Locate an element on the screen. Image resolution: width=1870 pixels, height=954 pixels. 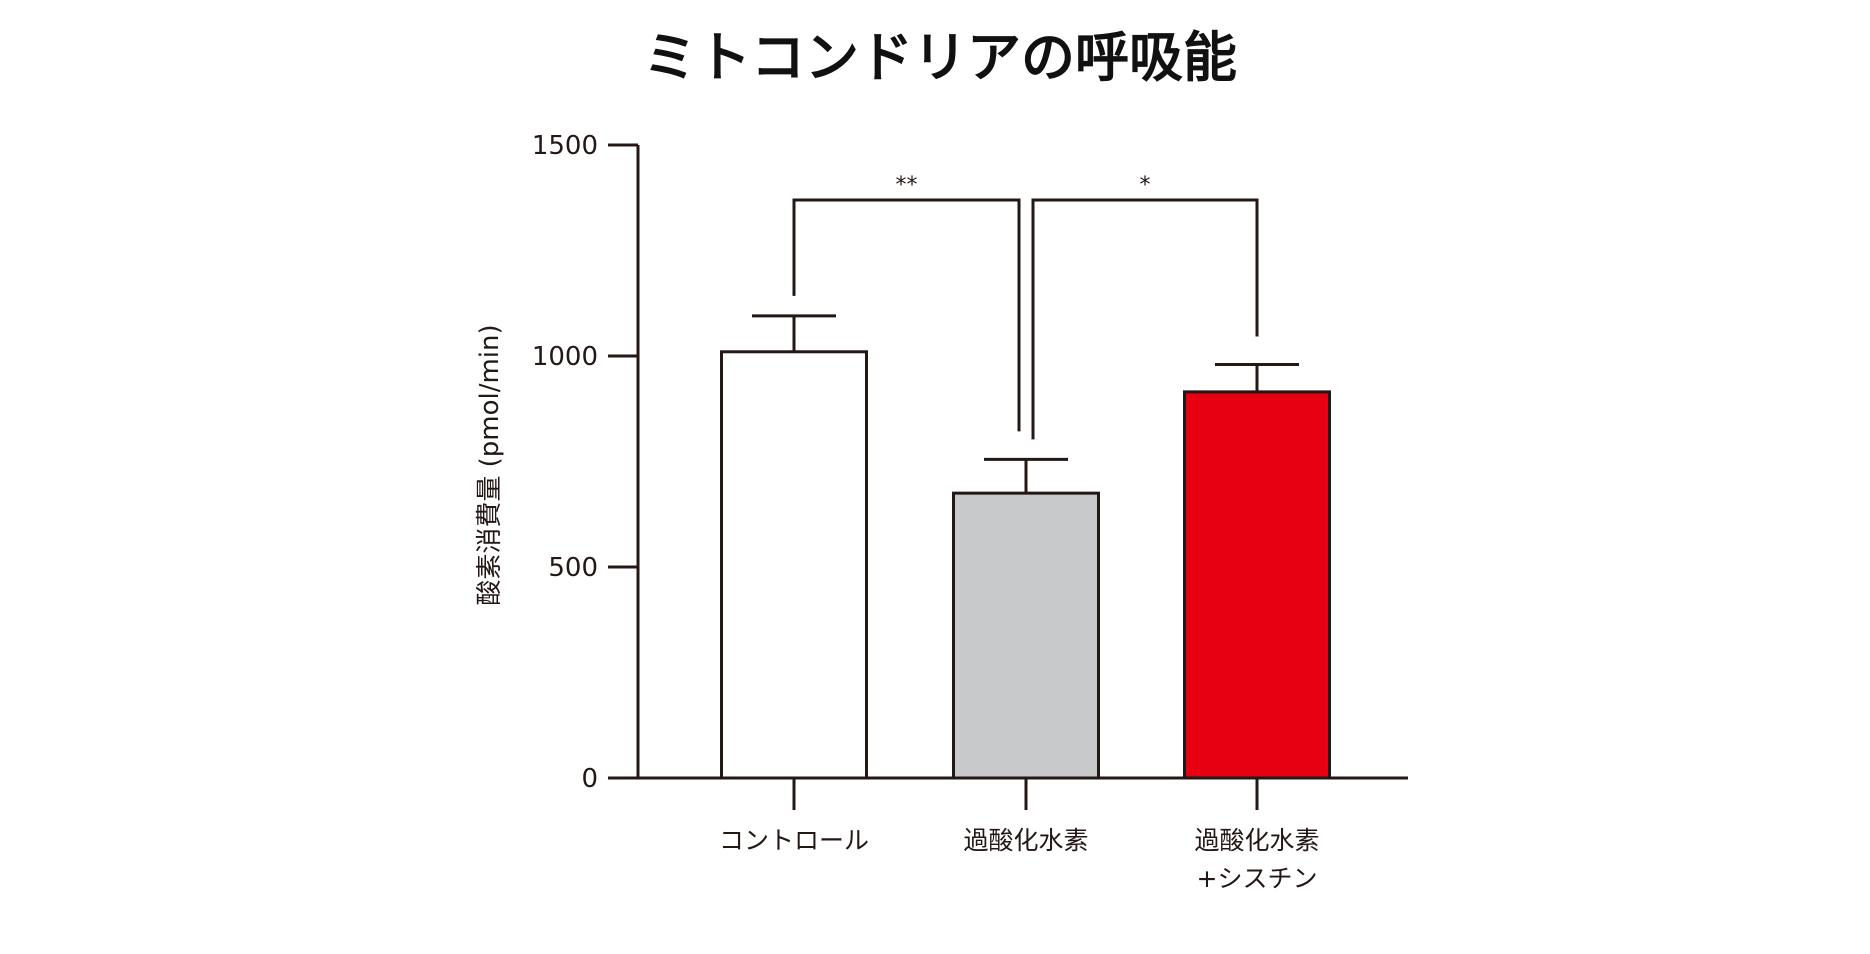
error-bars-layer is located at coordinates (1025, 404).